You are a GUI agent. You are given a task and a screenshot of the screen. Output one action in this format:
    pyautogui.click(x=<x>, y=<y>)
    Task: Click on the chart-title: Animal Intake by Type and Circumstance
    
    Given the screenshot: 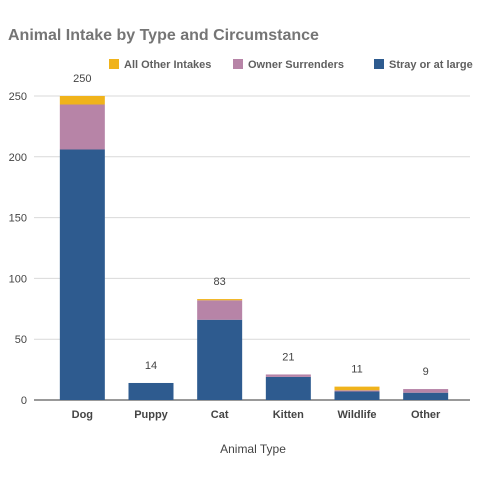 What is the action you would take?
    pyautogui.click(x=163, y=35)
    